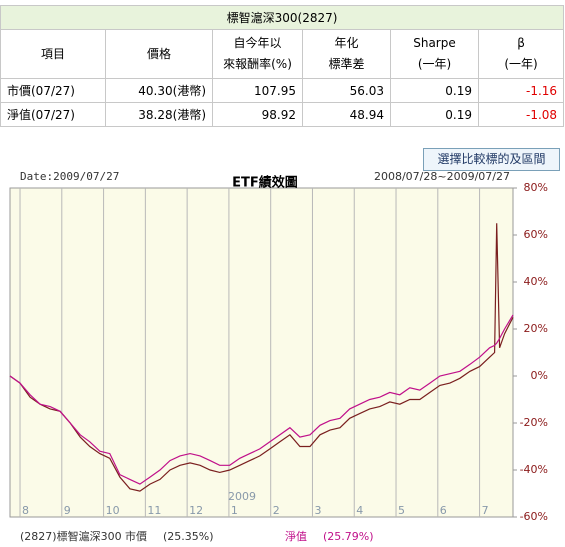 This screenshot has width=565, height=547. What do you see at coordinates (159, 114) in the screenshot?
I see `table-cell: 38.28(港幣)` at bounding box center [159, 114].